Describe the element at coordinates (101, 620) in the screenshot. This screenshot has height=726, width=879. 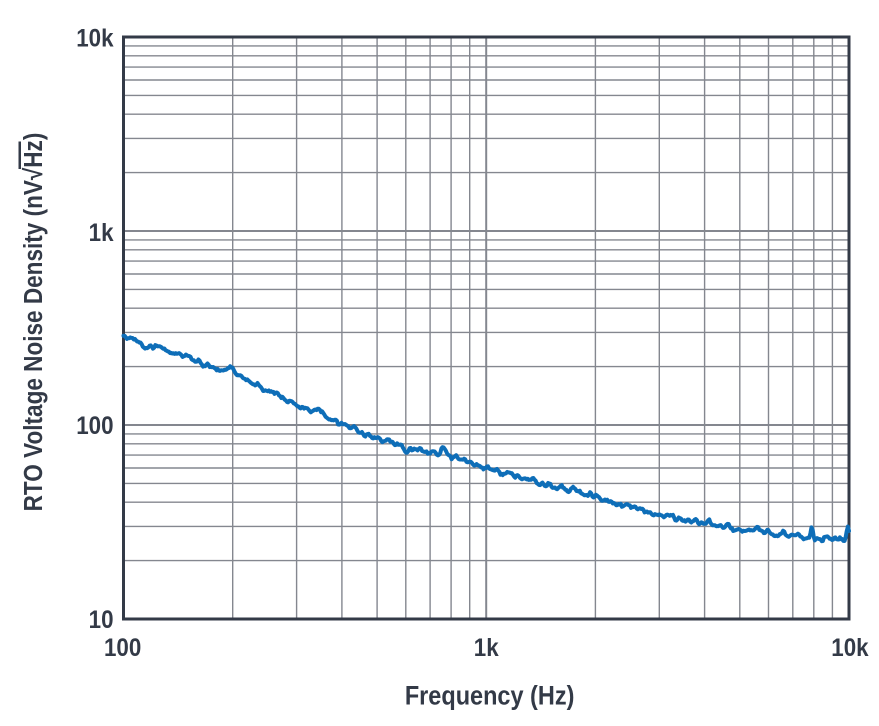
I see `svg-text: 10` at that location.